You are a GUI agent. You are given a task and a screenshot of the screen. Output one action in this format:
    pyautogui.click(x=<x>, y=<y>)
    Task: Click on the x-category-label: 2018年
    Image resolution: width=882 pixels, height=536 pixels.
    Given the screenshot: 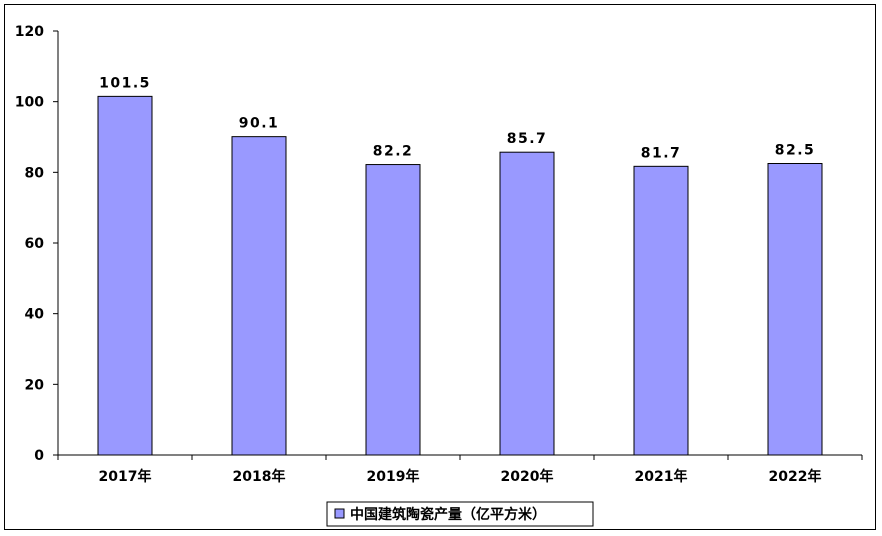 What is the action you would take?
    pyautogui.click(x=259, y=476)
    